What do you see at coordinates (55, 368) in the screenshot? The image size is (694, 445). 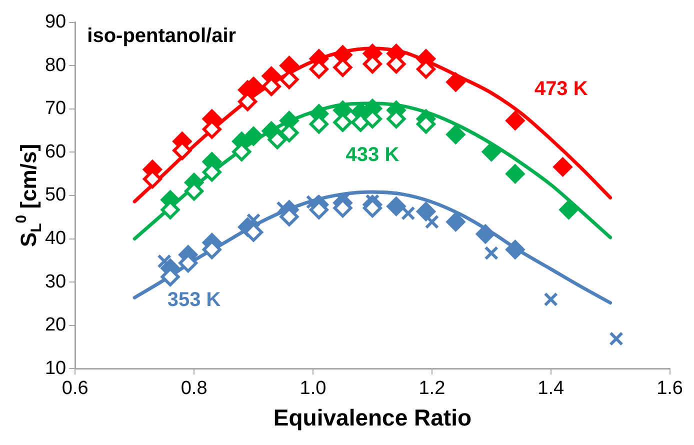 I see `y-tick-label: 10` at bounding box center [55, 368].